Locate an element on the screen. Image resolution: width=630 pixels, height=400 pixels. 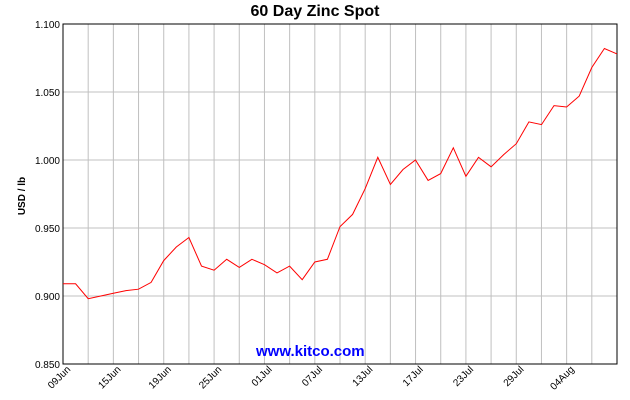
y-tick-label: 0.950 is located at coordinates (47, 229).